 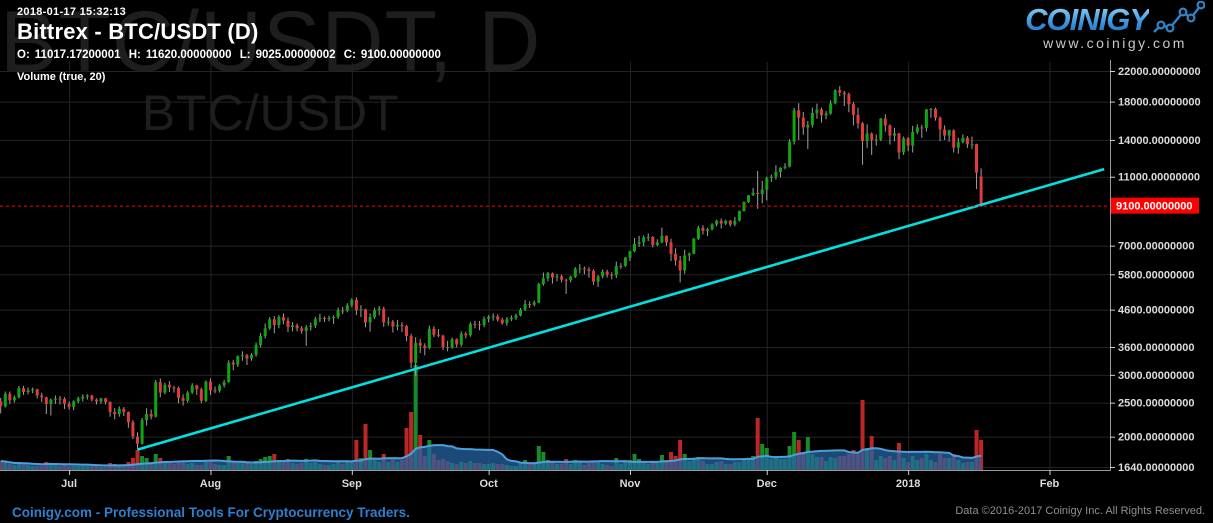 I want to click on ohlc-high-label: H:, so click(x=134, y=55).